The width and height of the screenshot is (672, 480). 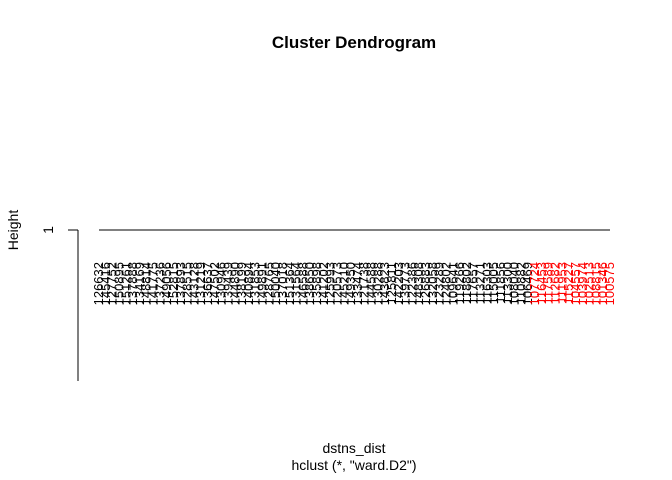 What do you see at coordinates (425, 283) in the screenshot?
I see `leaf-label: 126883` at bounding box center [425, 283].